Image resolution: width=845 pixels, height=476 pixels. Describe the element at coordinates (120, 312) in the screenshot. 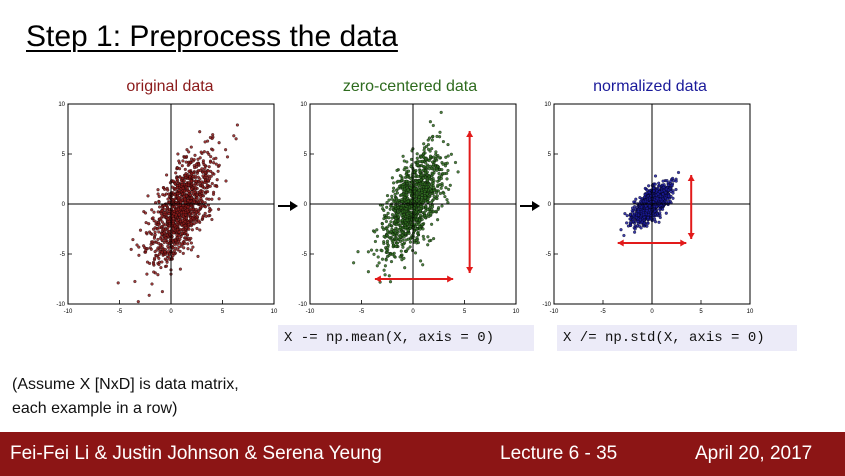

I see `x-tick-label: -5` at that location.